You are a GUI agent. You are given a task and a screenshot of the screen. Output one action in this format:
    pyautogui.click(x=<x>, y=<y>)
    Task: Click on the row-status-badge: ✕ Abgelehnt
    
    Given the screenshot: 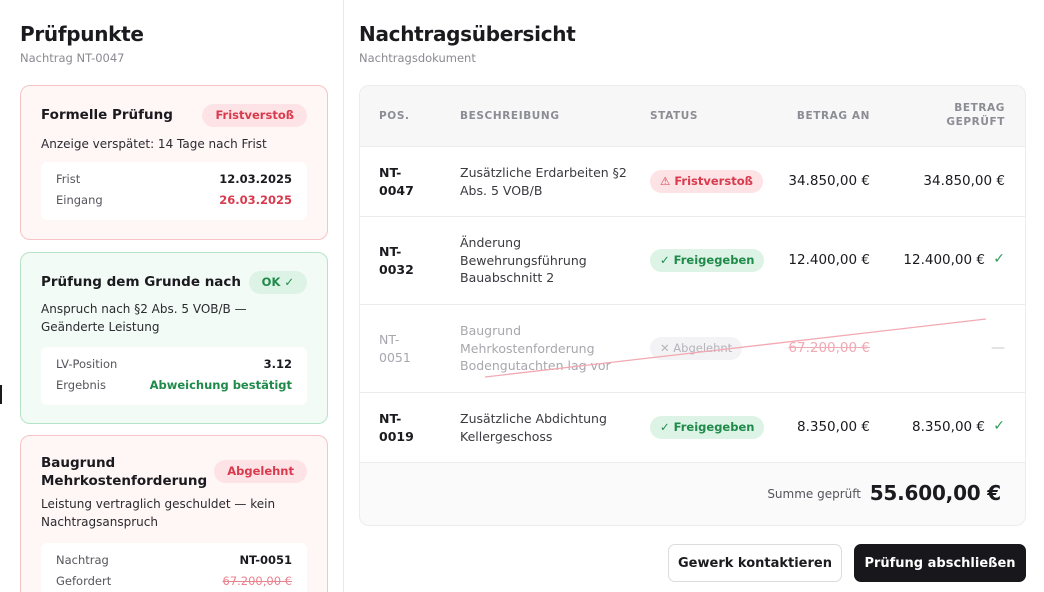 What is the action you would take?
    pyautogui.click(x=696, y=348)
    